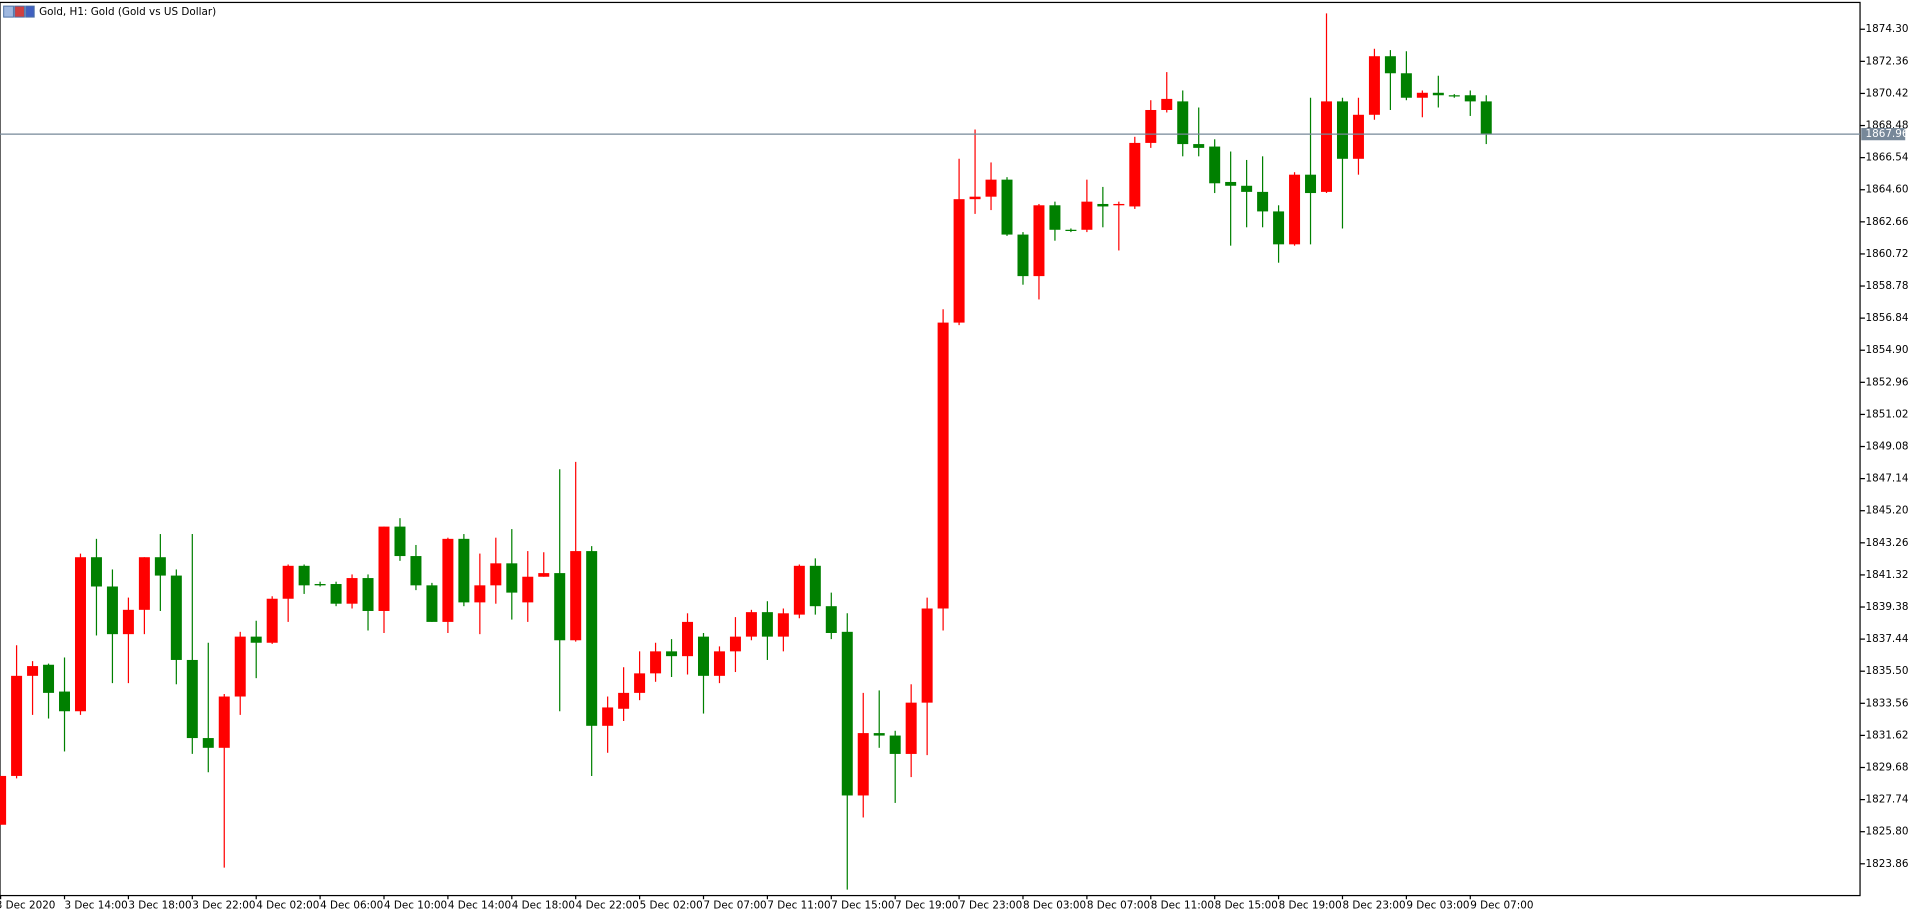  What do you see at coordinates (1887, 134) in the screenshot?
I see `current-price-label: 1867.96` at bounding box center [1887, 134].